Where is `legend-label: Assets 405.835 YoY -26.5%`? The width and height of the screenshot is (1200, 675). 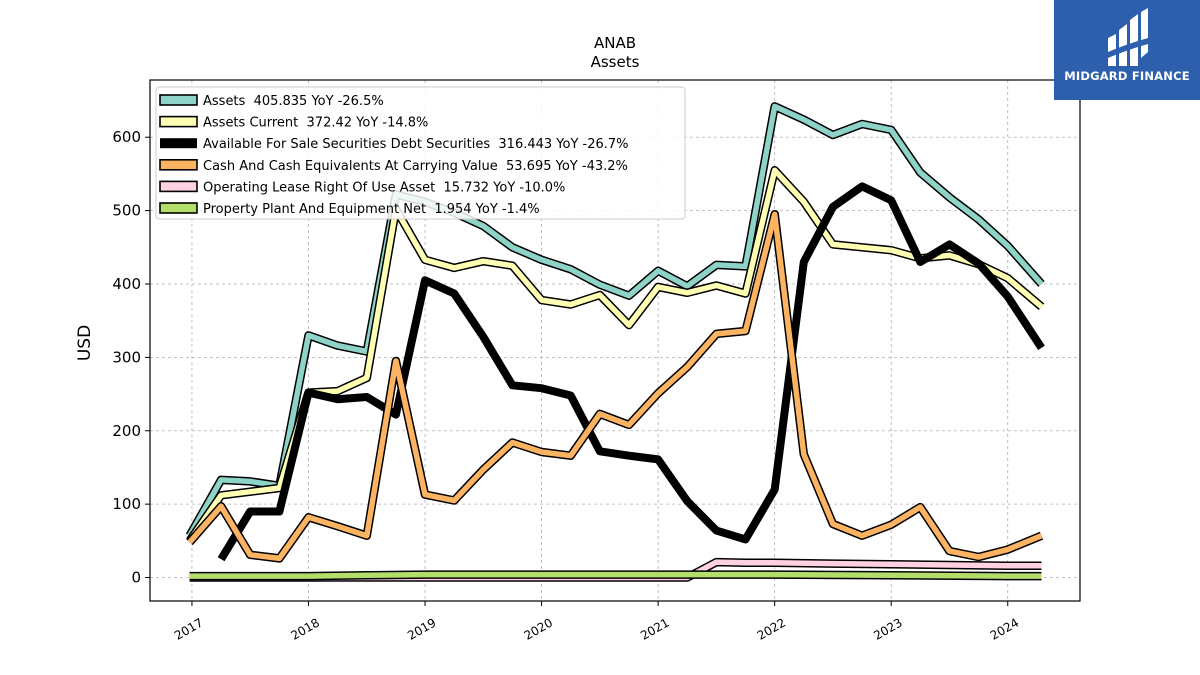
legend-label: Assets 405.835 YoY -26.5% is located at coordinates (293, 101).